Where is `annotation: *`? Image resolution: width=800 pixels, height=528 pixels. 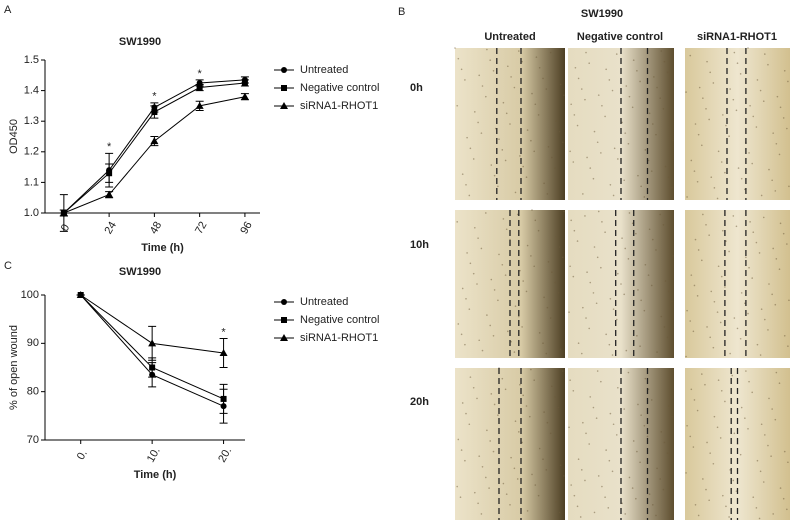 annotation: * is located at coordinates (200, 74).